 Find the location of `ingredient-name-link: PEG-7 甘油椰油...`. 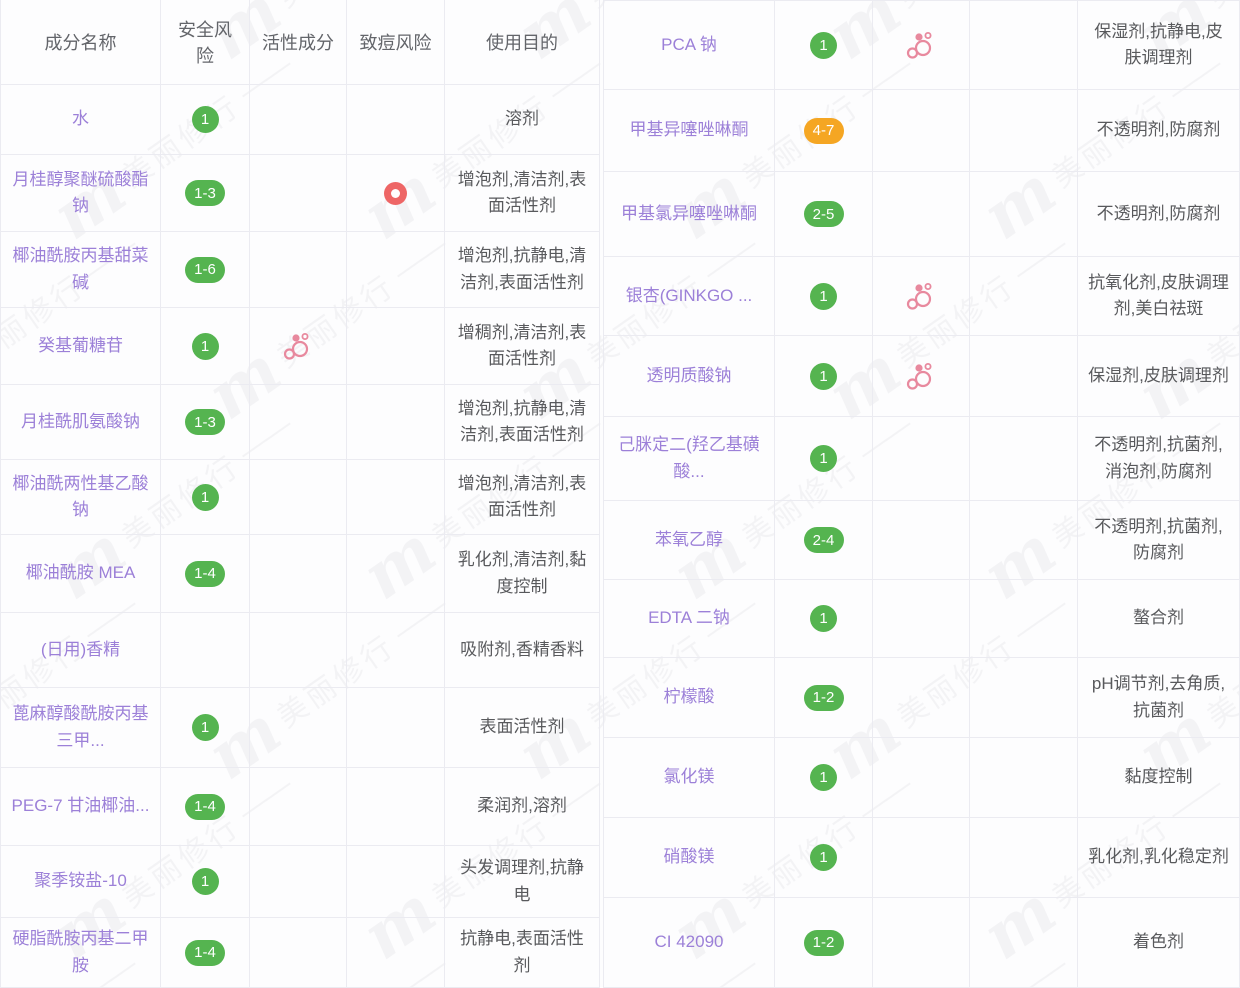

ingredient-name-link: PEG-7 甘油椰油... is located at coordinates (80, 807).